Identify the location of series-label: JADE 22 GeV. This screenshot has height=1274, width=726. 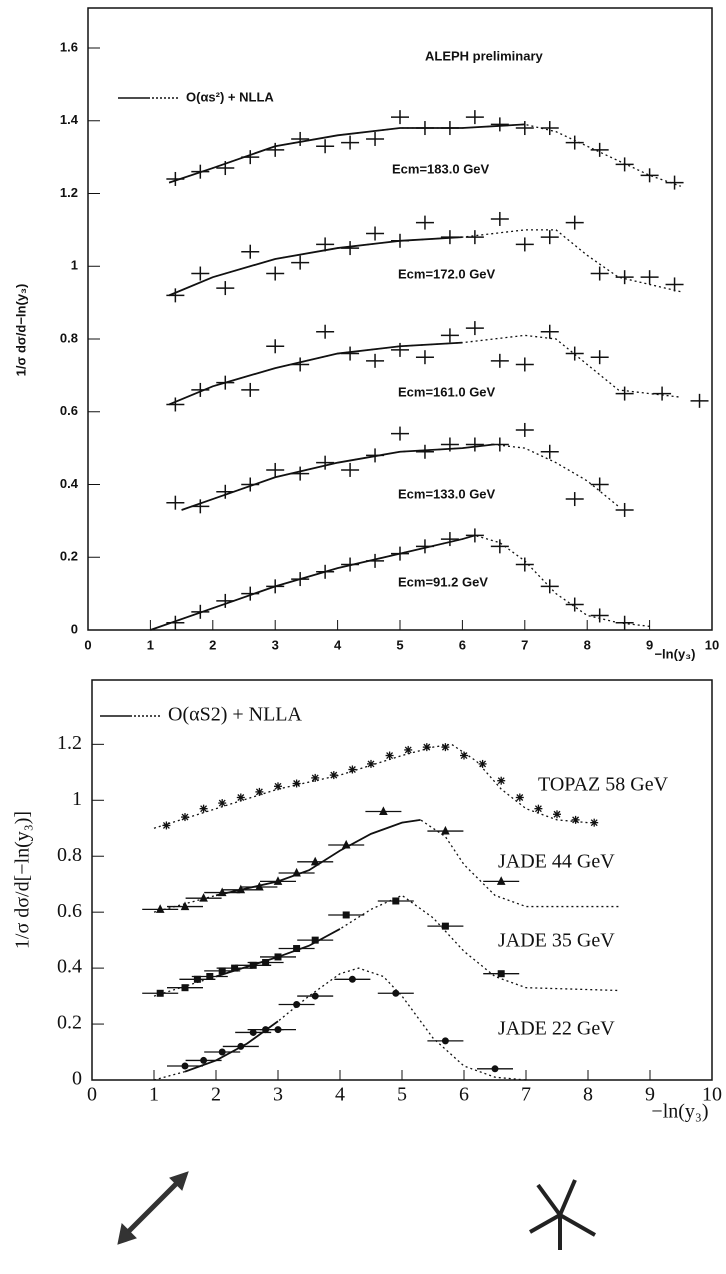
(556, 1029).